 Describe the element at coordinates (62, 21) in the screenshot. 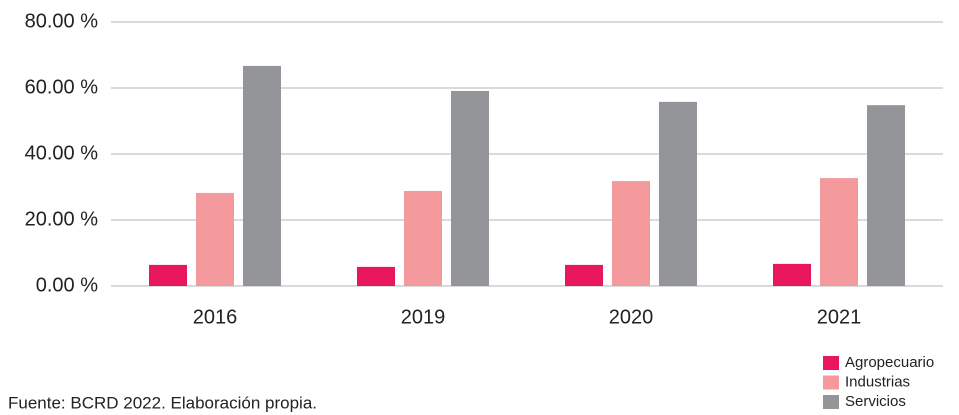

I see `y-tick-label: 80.00 %` at that location.